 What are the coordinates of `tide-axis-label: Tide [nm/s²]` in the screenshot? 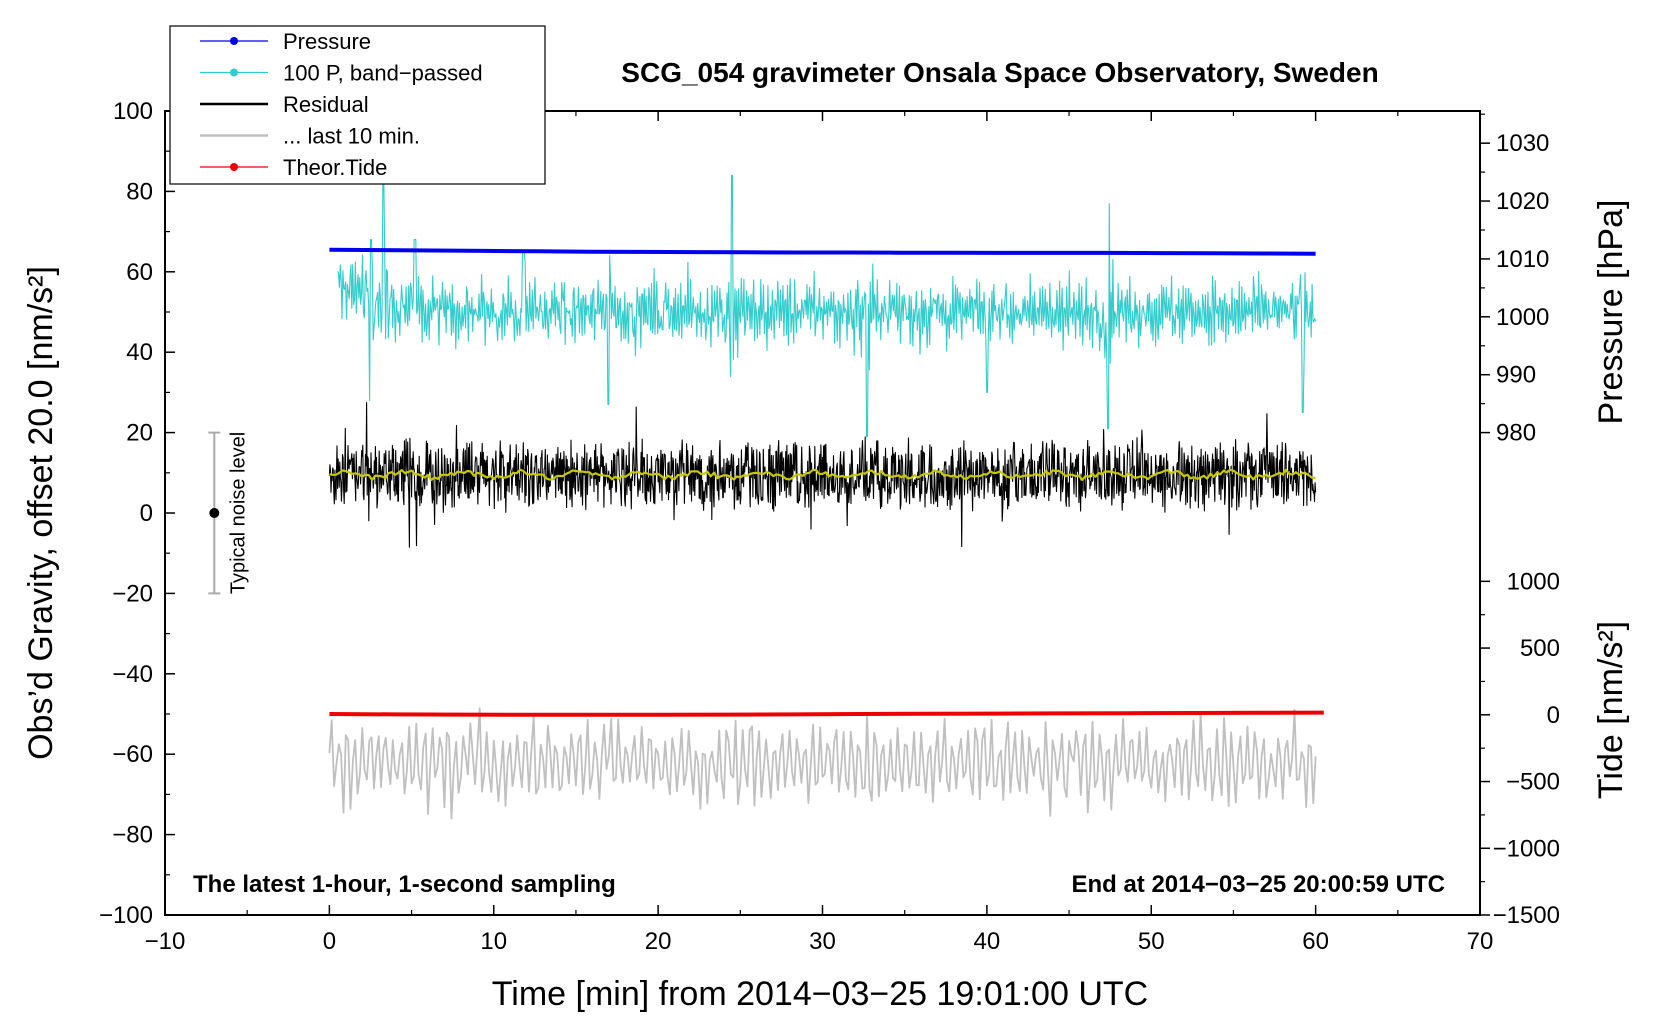 It's located at (1611, 710).